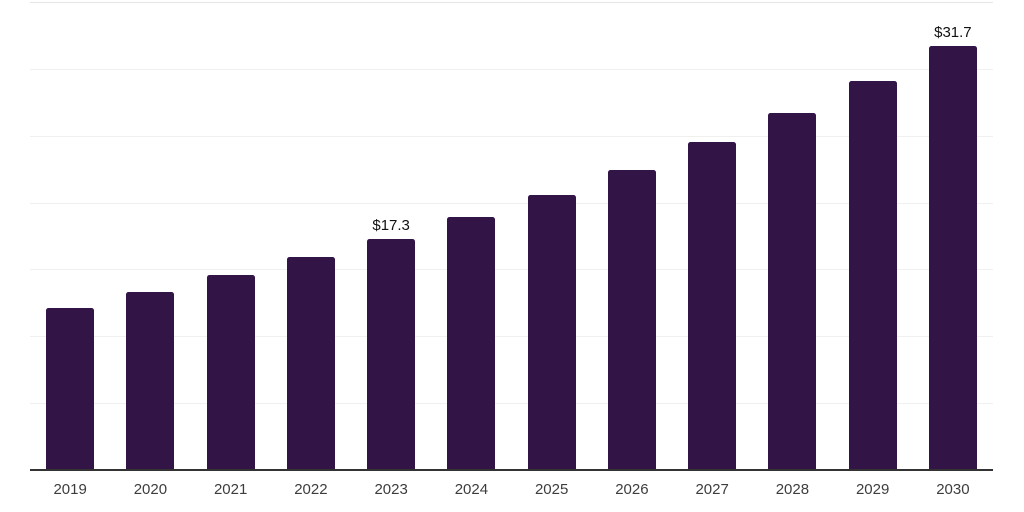 This screenshot has height=512, width=1024. Describe the element at coordinates (872, 275) in the screenshot. I see `bar-2029` at that location.